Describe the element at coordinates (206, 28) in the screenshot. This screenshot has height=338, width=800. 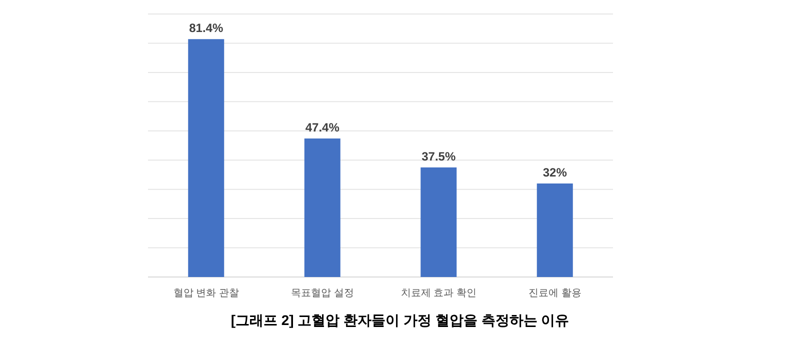
I see `data-label: 81.4%` at that location.